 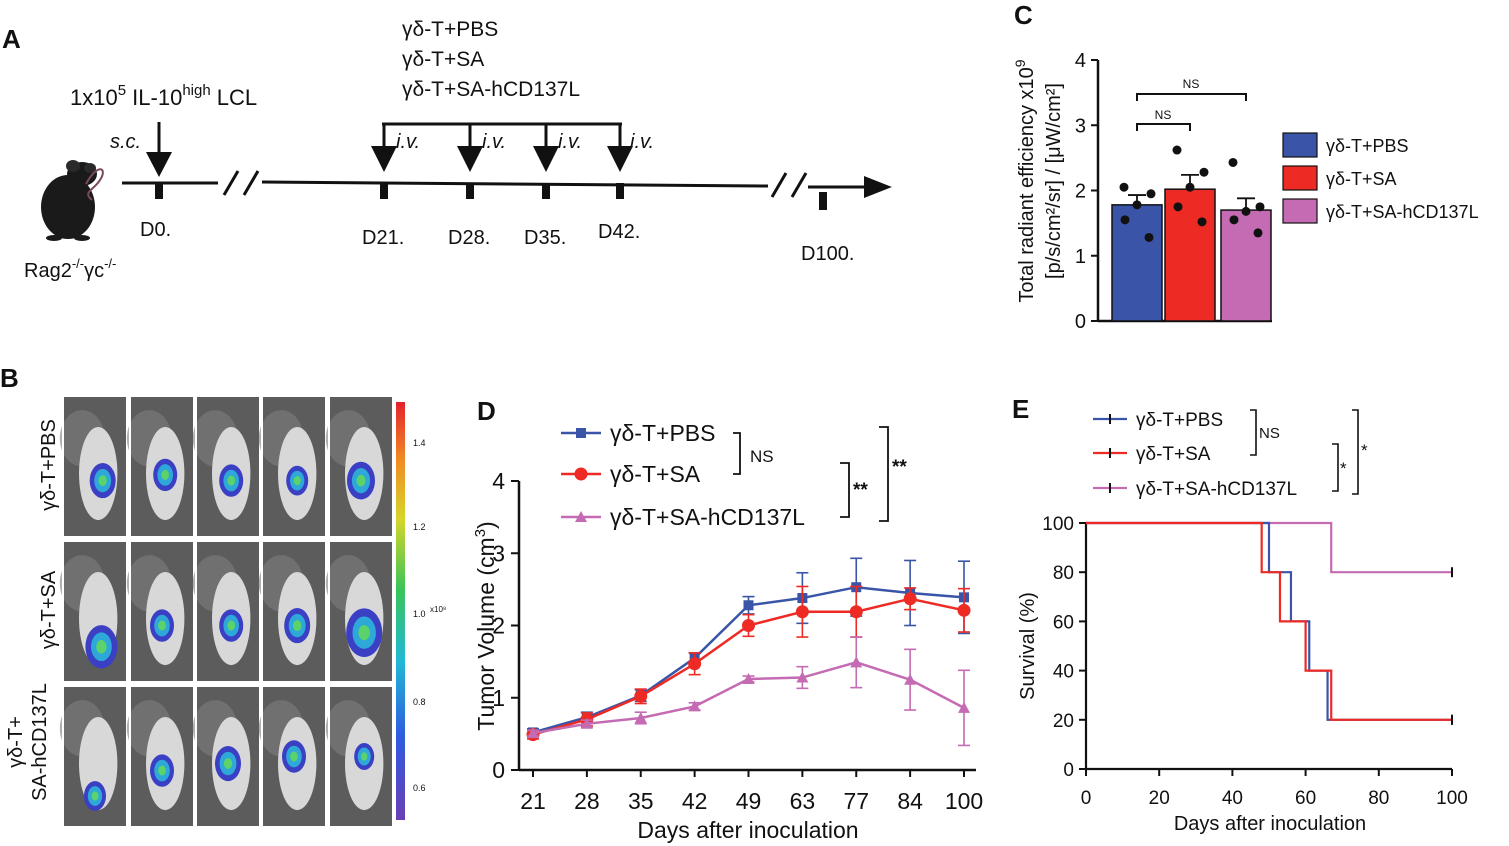 What do you see at coordinates (408, 142) in the screenshot?
I see `iv-label-d21: i.v.` at bounding box center [408, 142].